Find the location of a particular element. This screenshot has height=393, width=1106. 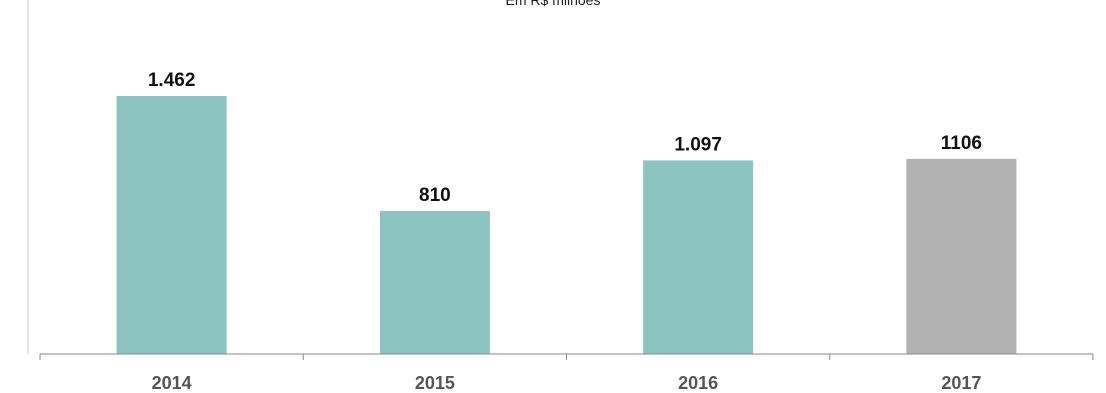

bar-2015 is located at coordinates (434, 282).